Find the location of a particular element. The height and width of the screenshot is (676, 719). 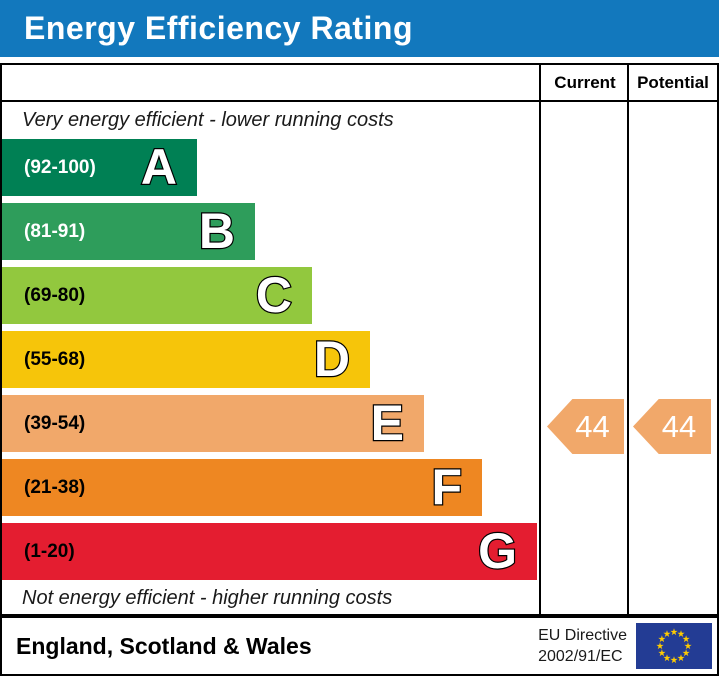

region-label: England, Scotland & Wales is located at coordinates (164, 646).